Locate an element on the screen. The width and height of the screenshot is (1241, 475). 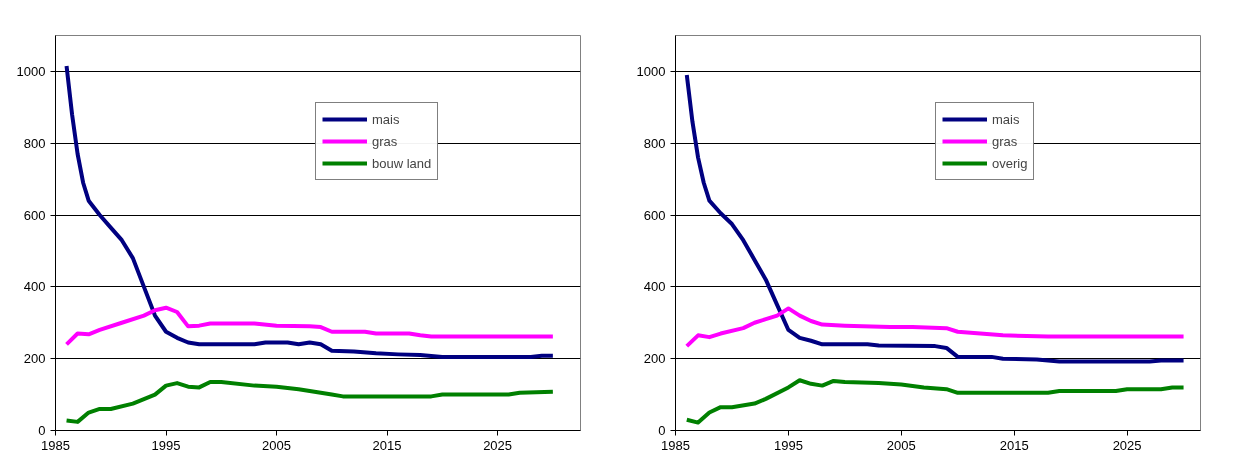
legend-label: bouw land is located at coordinates (402, 163).